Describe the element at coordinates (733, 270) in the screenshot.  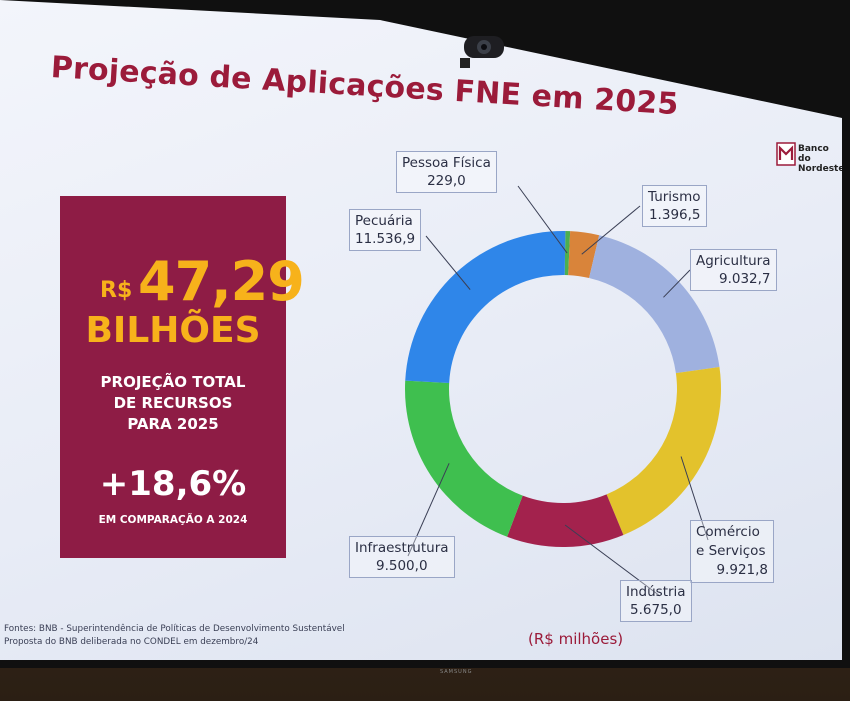
I see `slice-label-agricultura: Agricultura 9.032,7` at that location.